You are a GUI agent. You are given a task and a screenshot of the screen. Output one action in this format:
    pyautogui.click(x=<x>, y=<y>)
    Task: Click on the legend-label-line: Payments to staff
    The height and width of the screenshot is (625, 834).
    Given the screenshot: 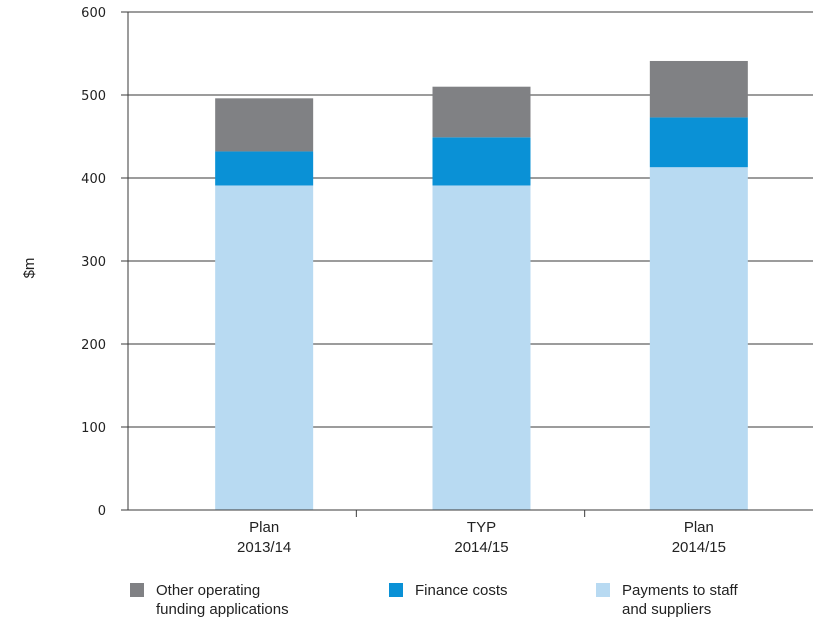 What is the action you would take?
    pyautogui.click(x=680, y=590)
    